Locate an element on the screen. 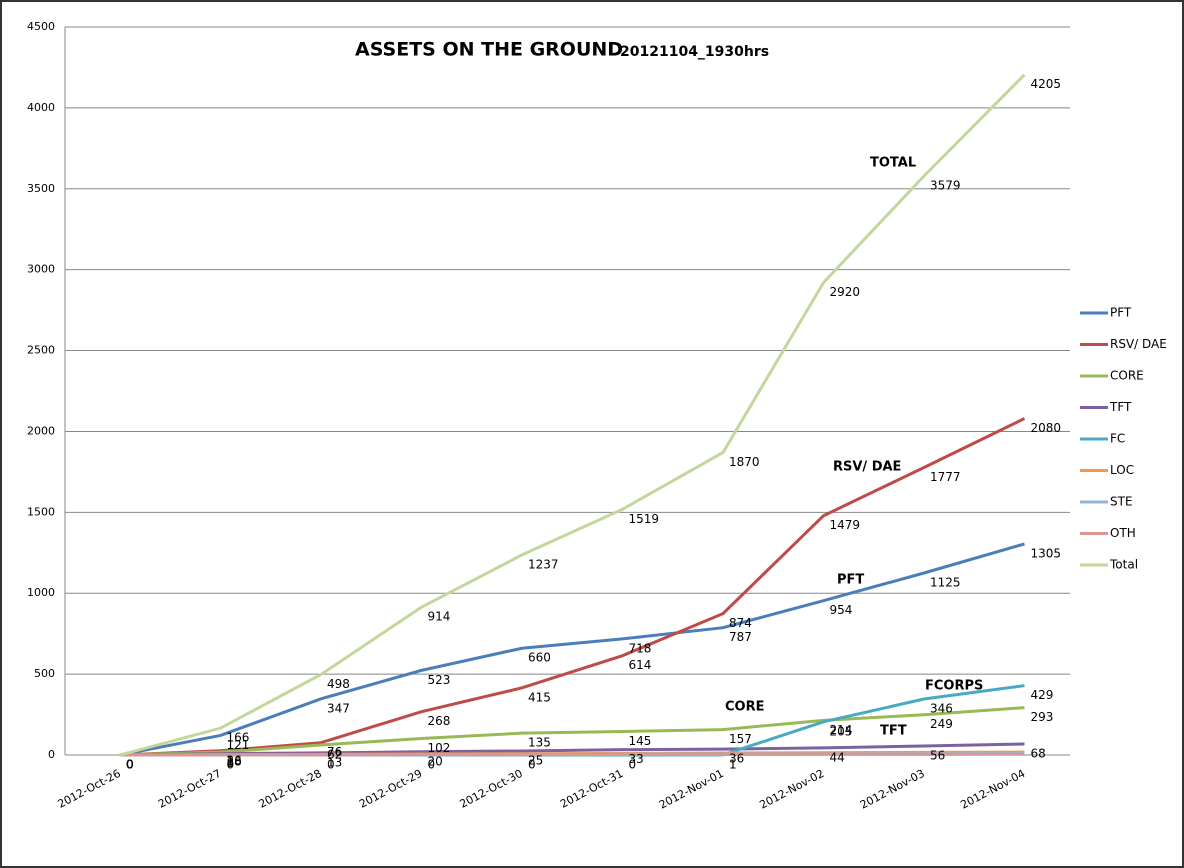  data-label: 1305 is located at coordinates (1046, 553).